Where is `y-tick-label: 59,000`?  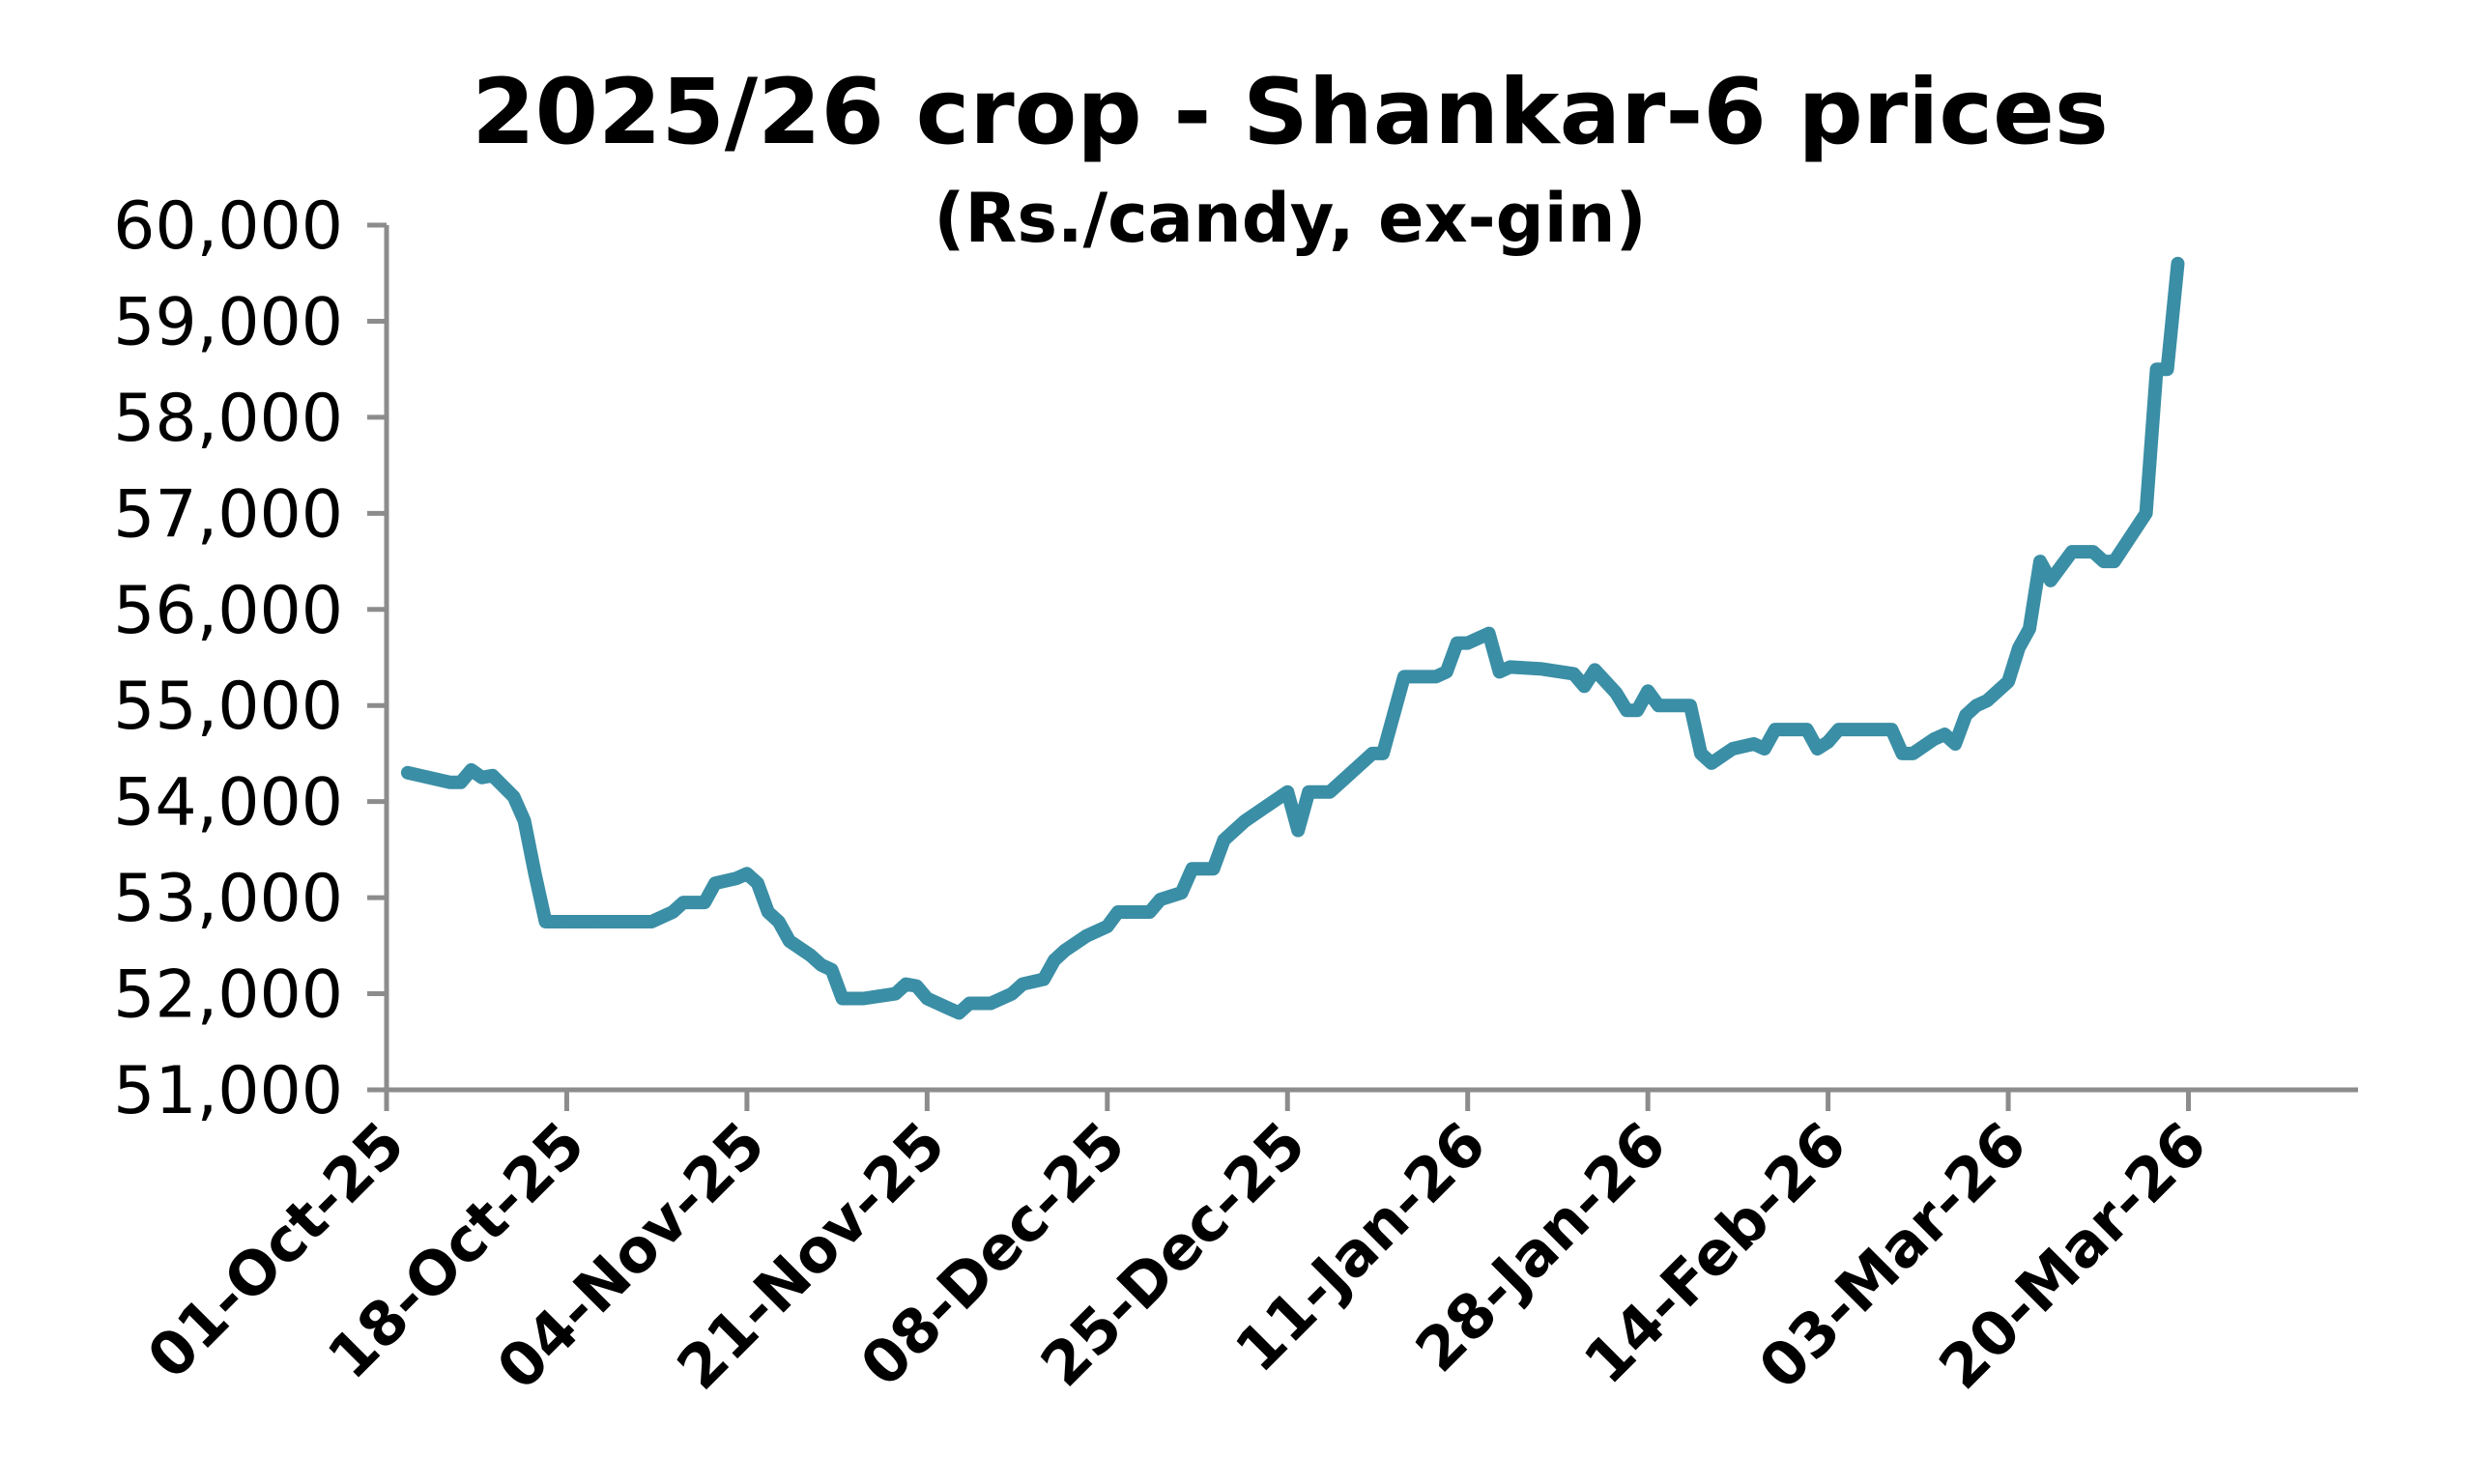 y-tick-label: 59,000 is located at coordinates (228, 322).